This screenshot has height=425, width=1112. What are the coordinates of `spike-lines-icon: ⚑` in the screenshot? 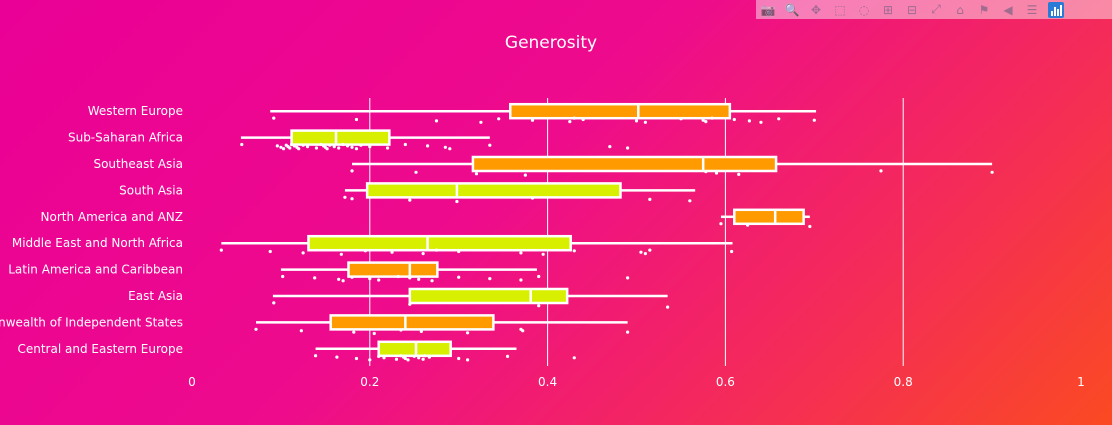 It's located at (984, 9).